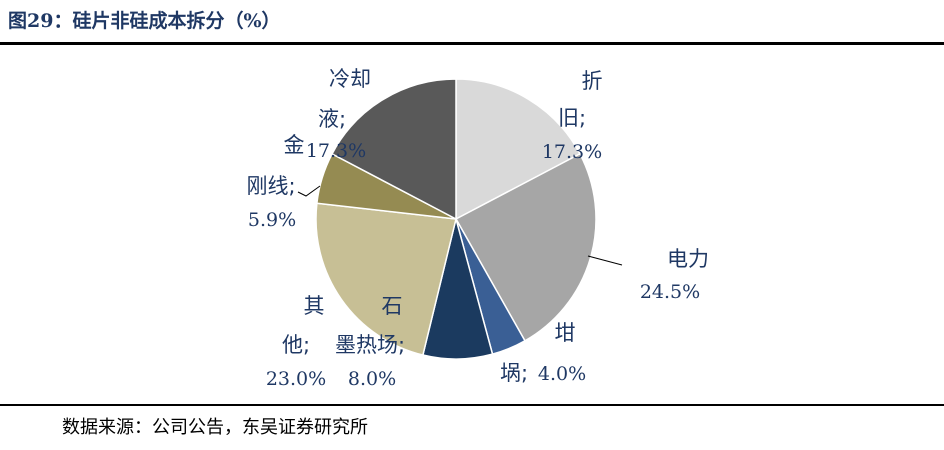 The height and width of the screenshot is (450, 944). I want to click on slice-label-1-line-2: 旧;, so click(572, 118).